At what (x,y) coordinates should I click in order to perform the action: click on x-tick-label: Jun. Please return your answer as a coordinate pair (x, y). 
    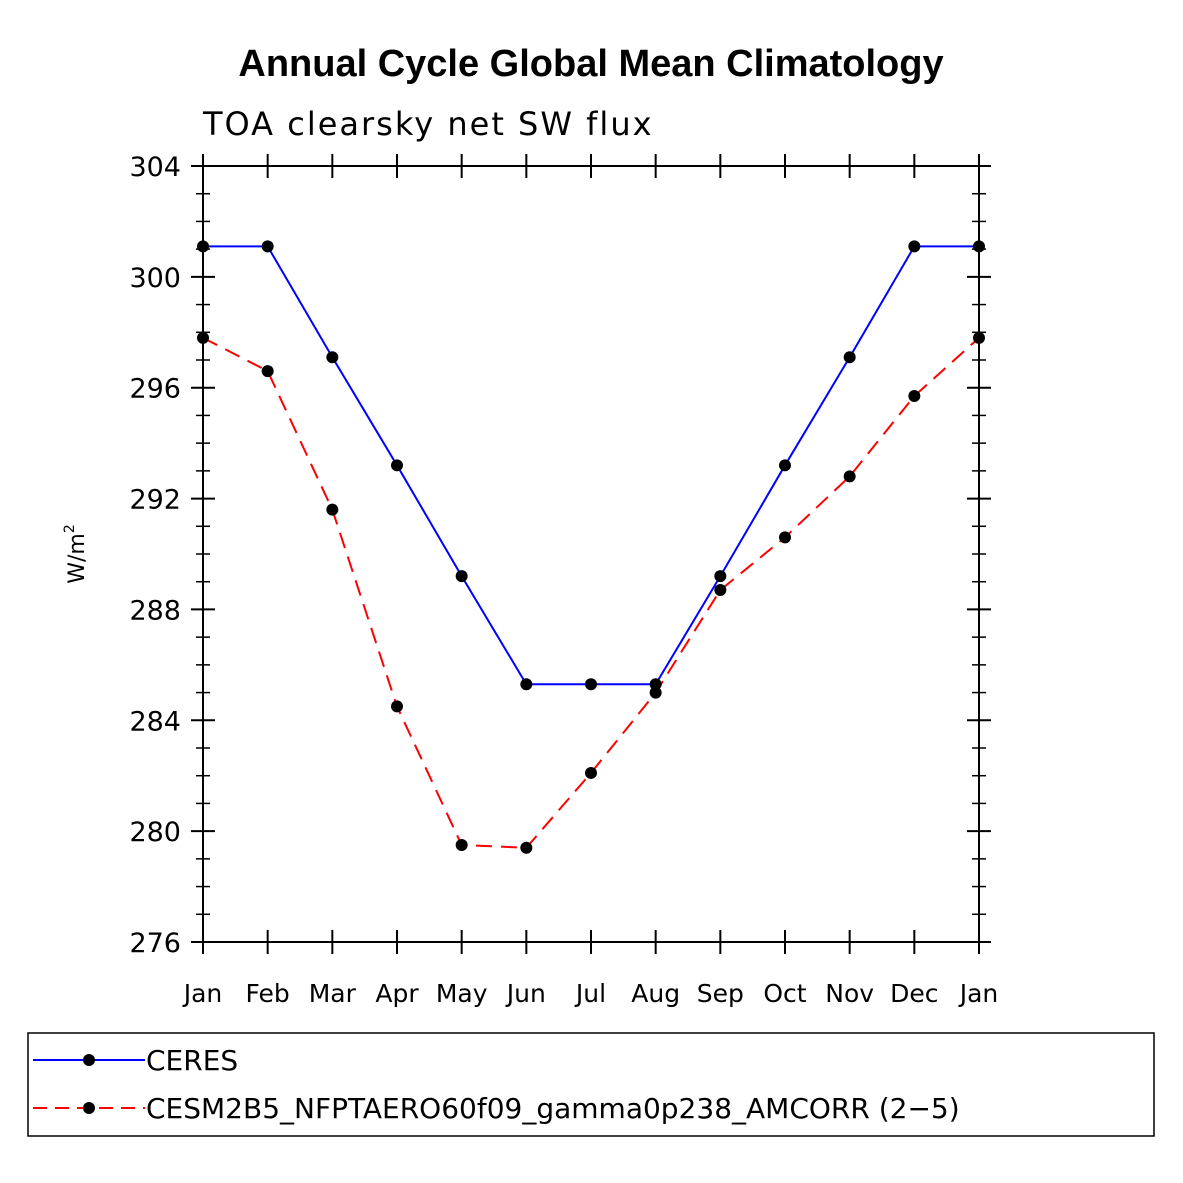
    Looking at the image, I should click on (525, 993).